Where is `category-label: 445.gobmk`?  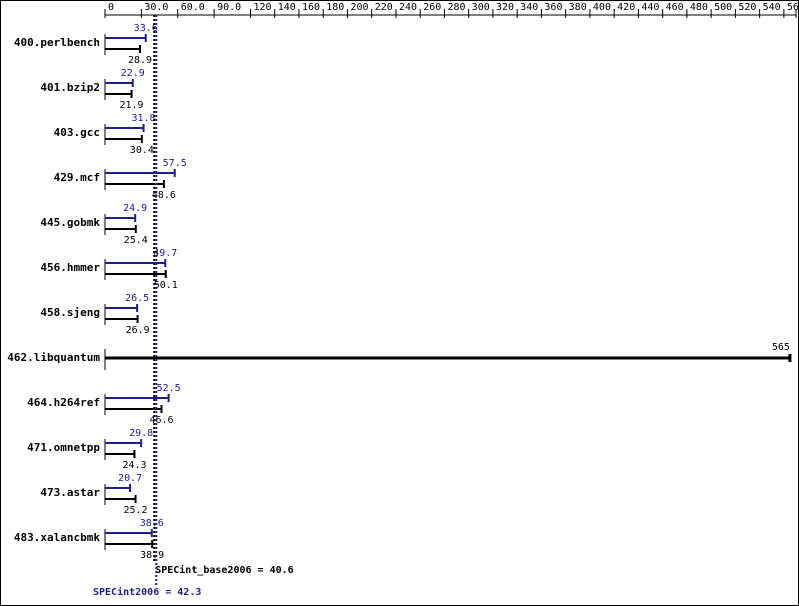
category-label: 445.gobmk is located at coordinates (70, 222).